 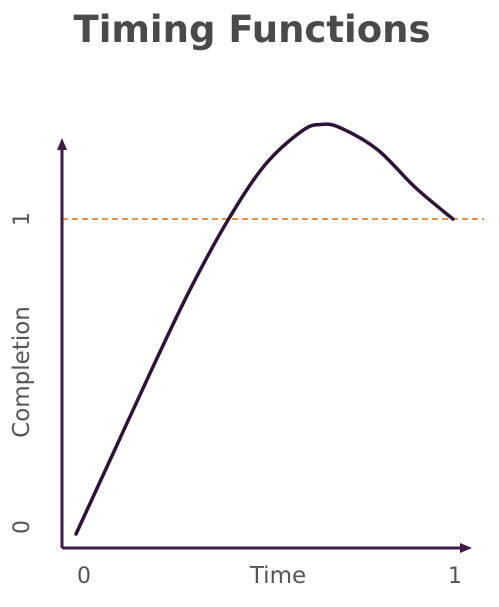 I want to click on x-tick-label-1: 1, so click(x=455, y=576).